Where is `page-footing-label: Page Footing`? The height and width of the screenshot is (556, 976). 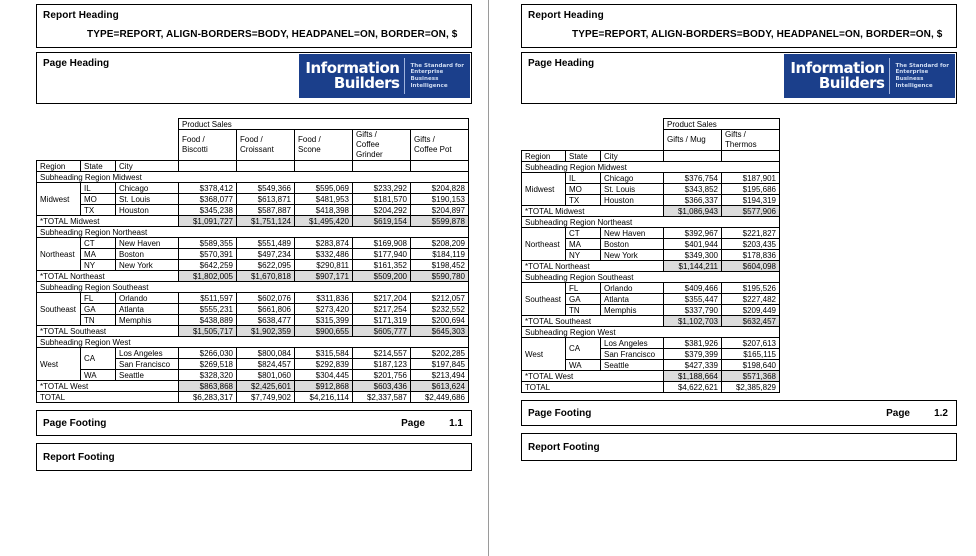 page-footing-label: Page Footing is located at coordinates (75, 423).